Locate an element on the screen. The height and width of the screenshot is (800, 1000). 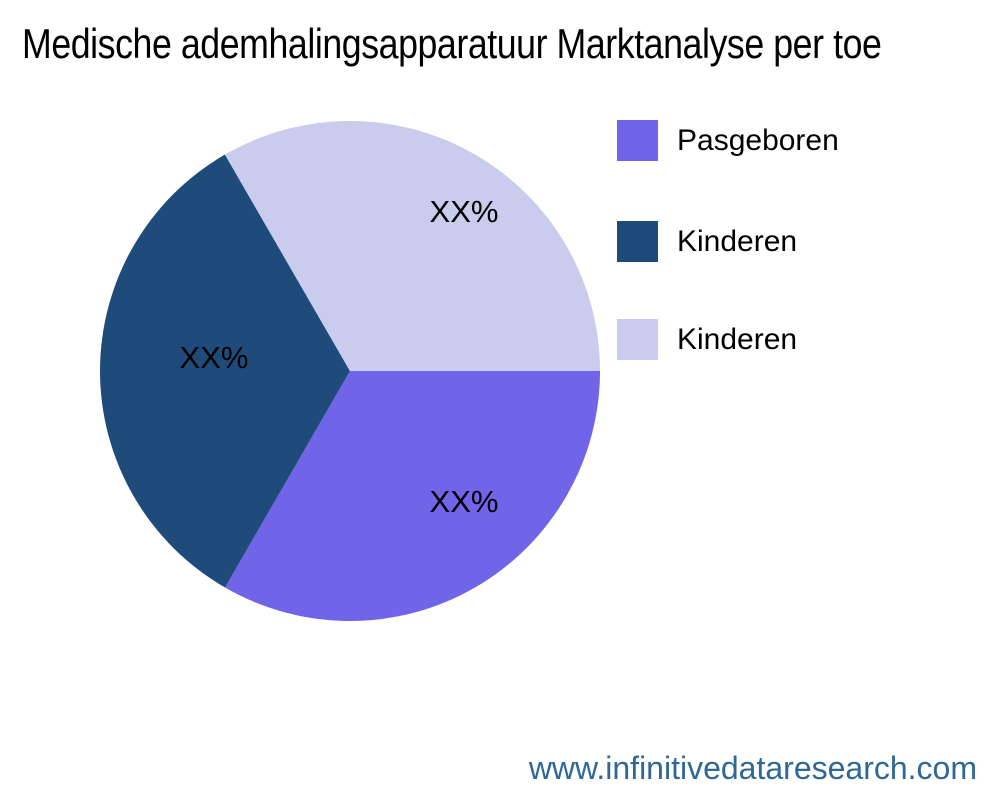
legend: Pasgeboren Kinderen Kinderen is located at coordinates (797, 250).